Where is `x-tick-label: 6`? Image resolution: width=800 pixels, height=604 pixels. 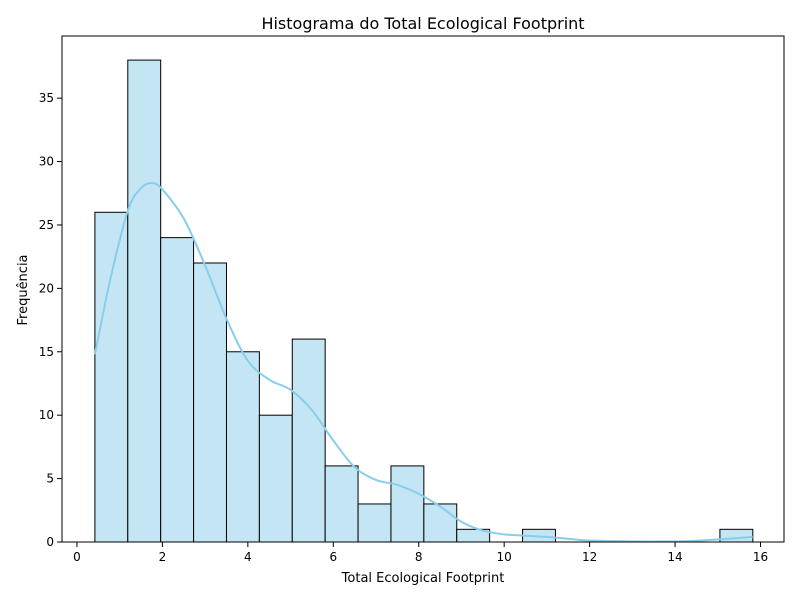 x-tick-label: 6 is located at coordinates (333, 557).